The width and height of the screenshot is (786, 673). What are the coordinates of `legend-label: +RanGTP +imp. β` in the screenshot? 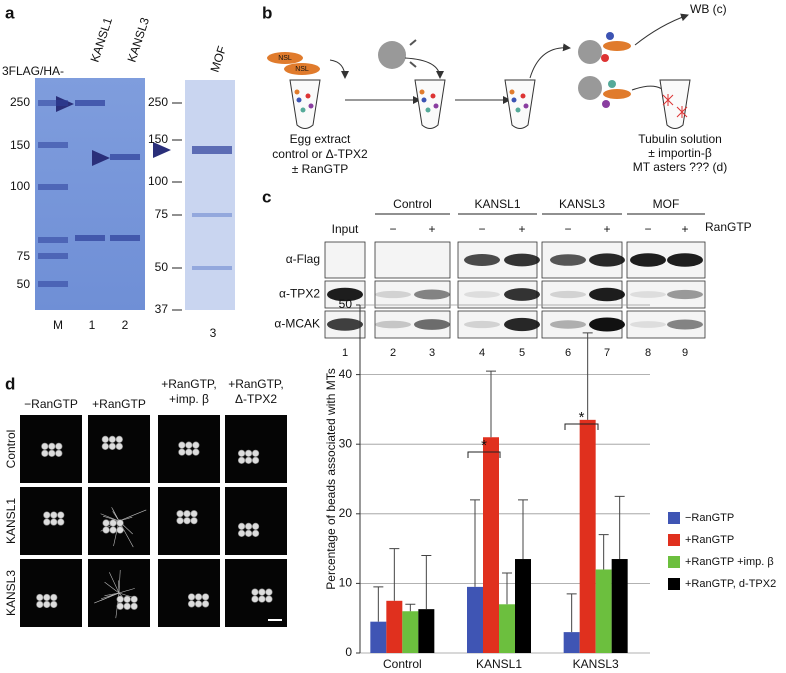 It's located at (729, 562).